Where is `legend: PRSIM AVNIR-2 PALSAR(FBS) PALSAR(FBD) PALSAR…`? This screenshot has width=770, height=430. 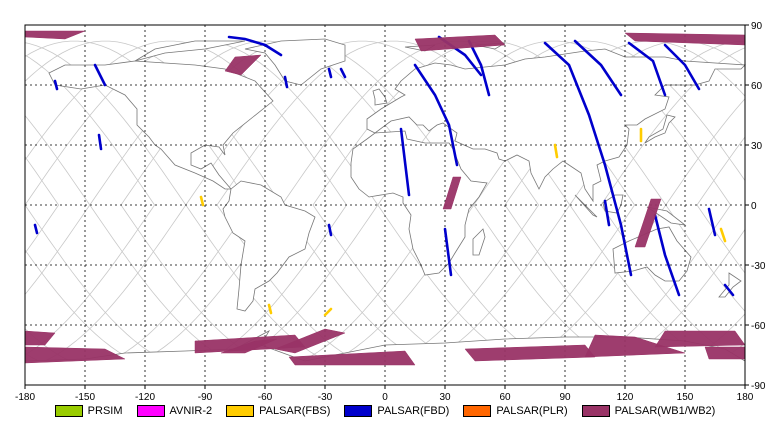 legend: PRSIM AVNIR-2 PALSAR(FBS) PALSAR(FBD) PALSAR… is located at coordinates (385, 411).